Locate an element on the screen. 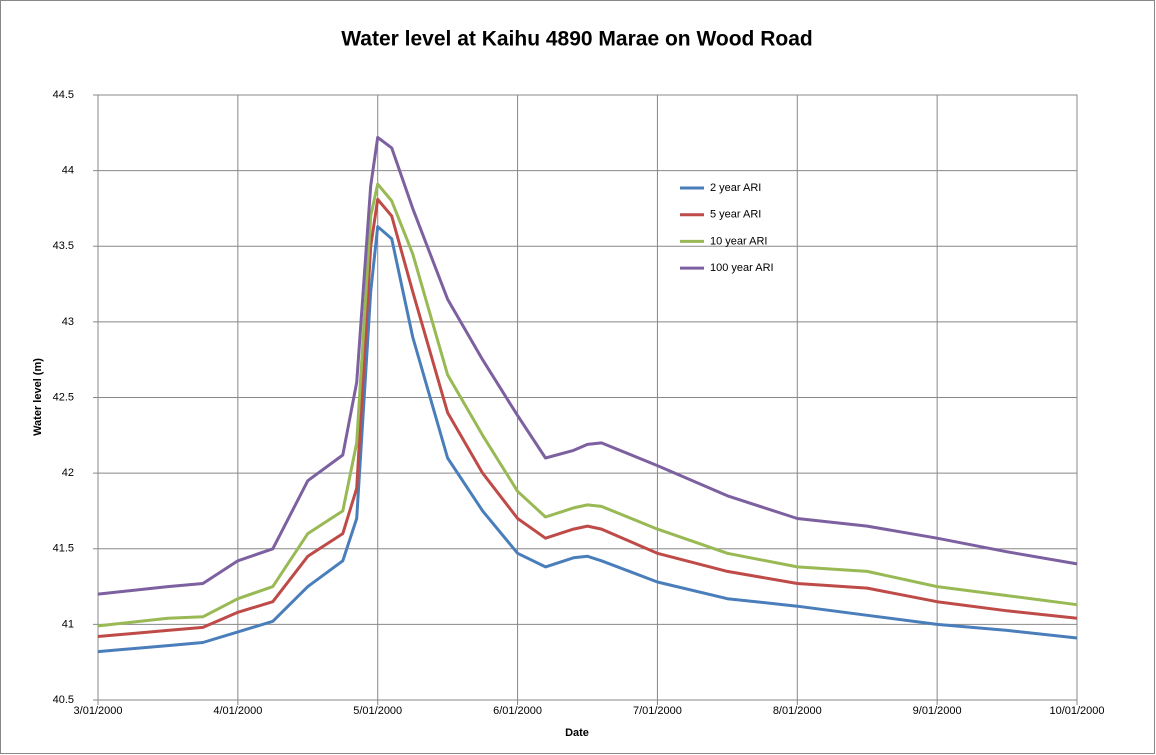 Image resolution: width=1156 pixels, height=755 pixels. y-tick-label: 40.5 is located at coordinates (63, 700).